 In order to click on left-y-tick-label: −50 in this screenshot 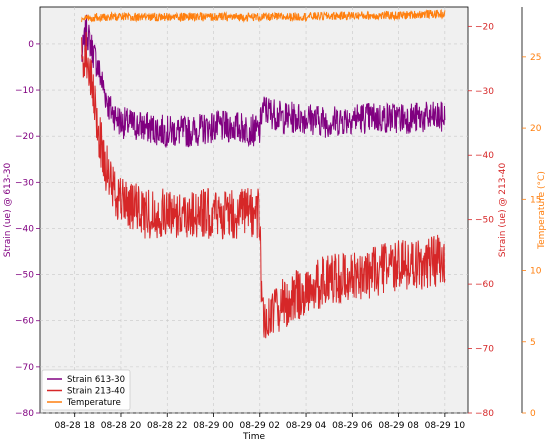, I will do `click(24, 276)`.